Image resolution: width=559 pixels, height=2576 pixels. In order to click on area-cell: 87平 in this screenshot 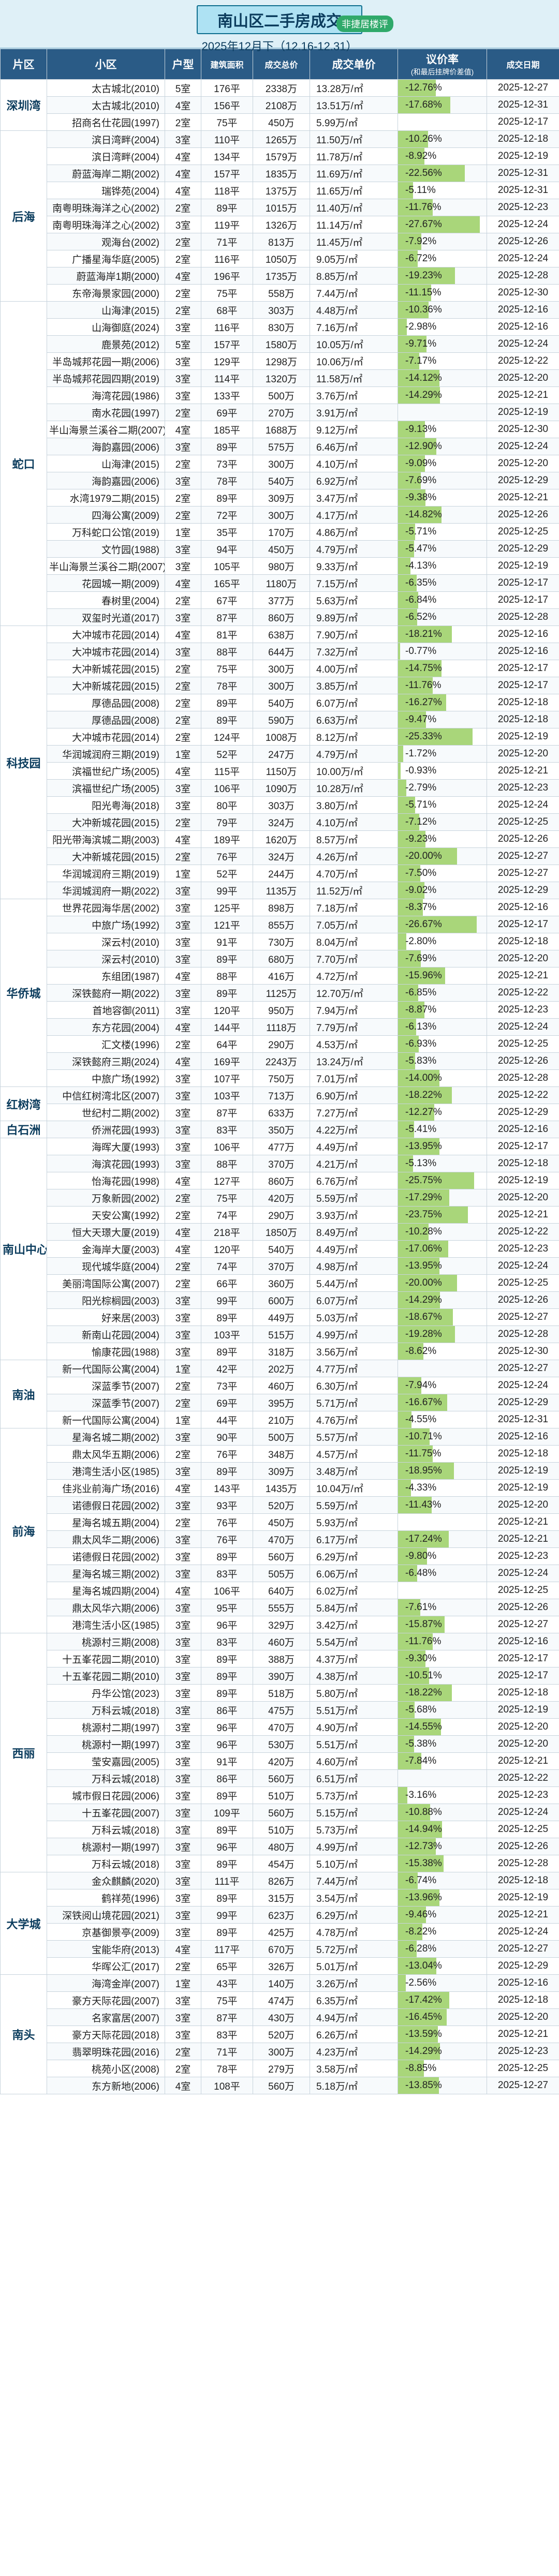, I will do `click(227, 2017)`.